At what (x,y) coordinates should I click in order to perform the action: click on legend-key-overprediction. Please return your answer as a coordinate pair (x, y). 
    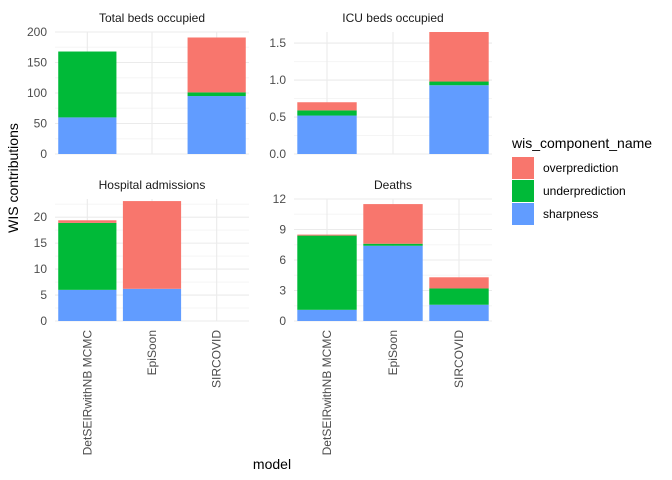
    Looking at the image, I should click on (523, 168).